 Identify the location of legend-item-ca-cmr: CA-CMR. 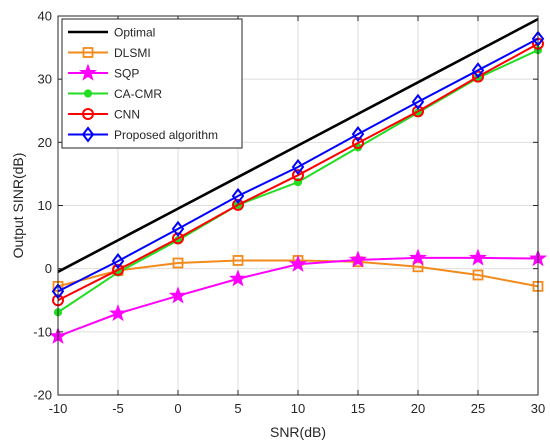
(115, 94).